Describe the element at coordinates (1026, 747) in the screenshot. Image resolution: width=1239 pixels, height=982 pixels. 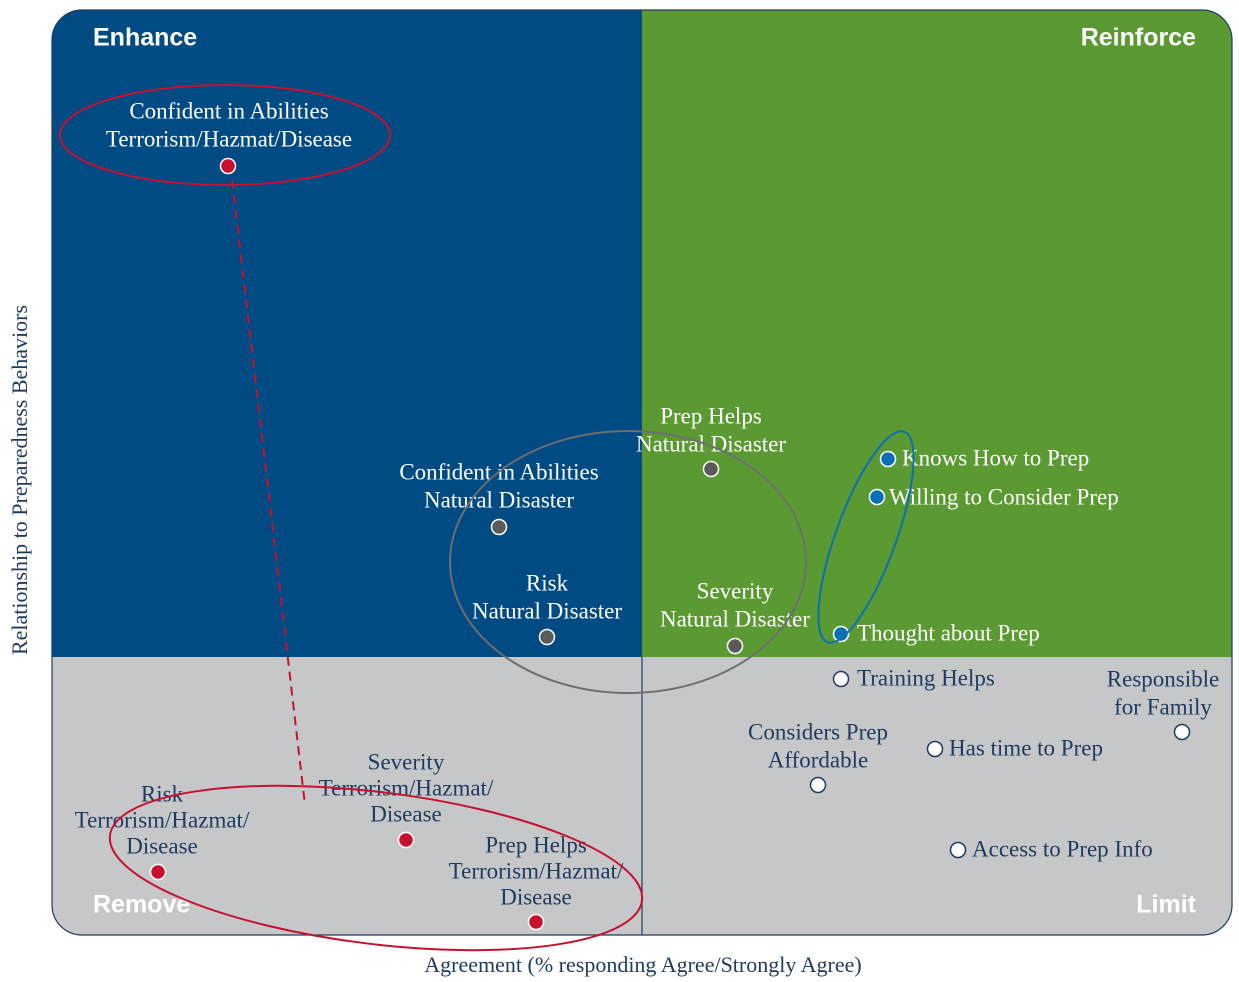
I see `point-label: Has time to Prep` at that location.